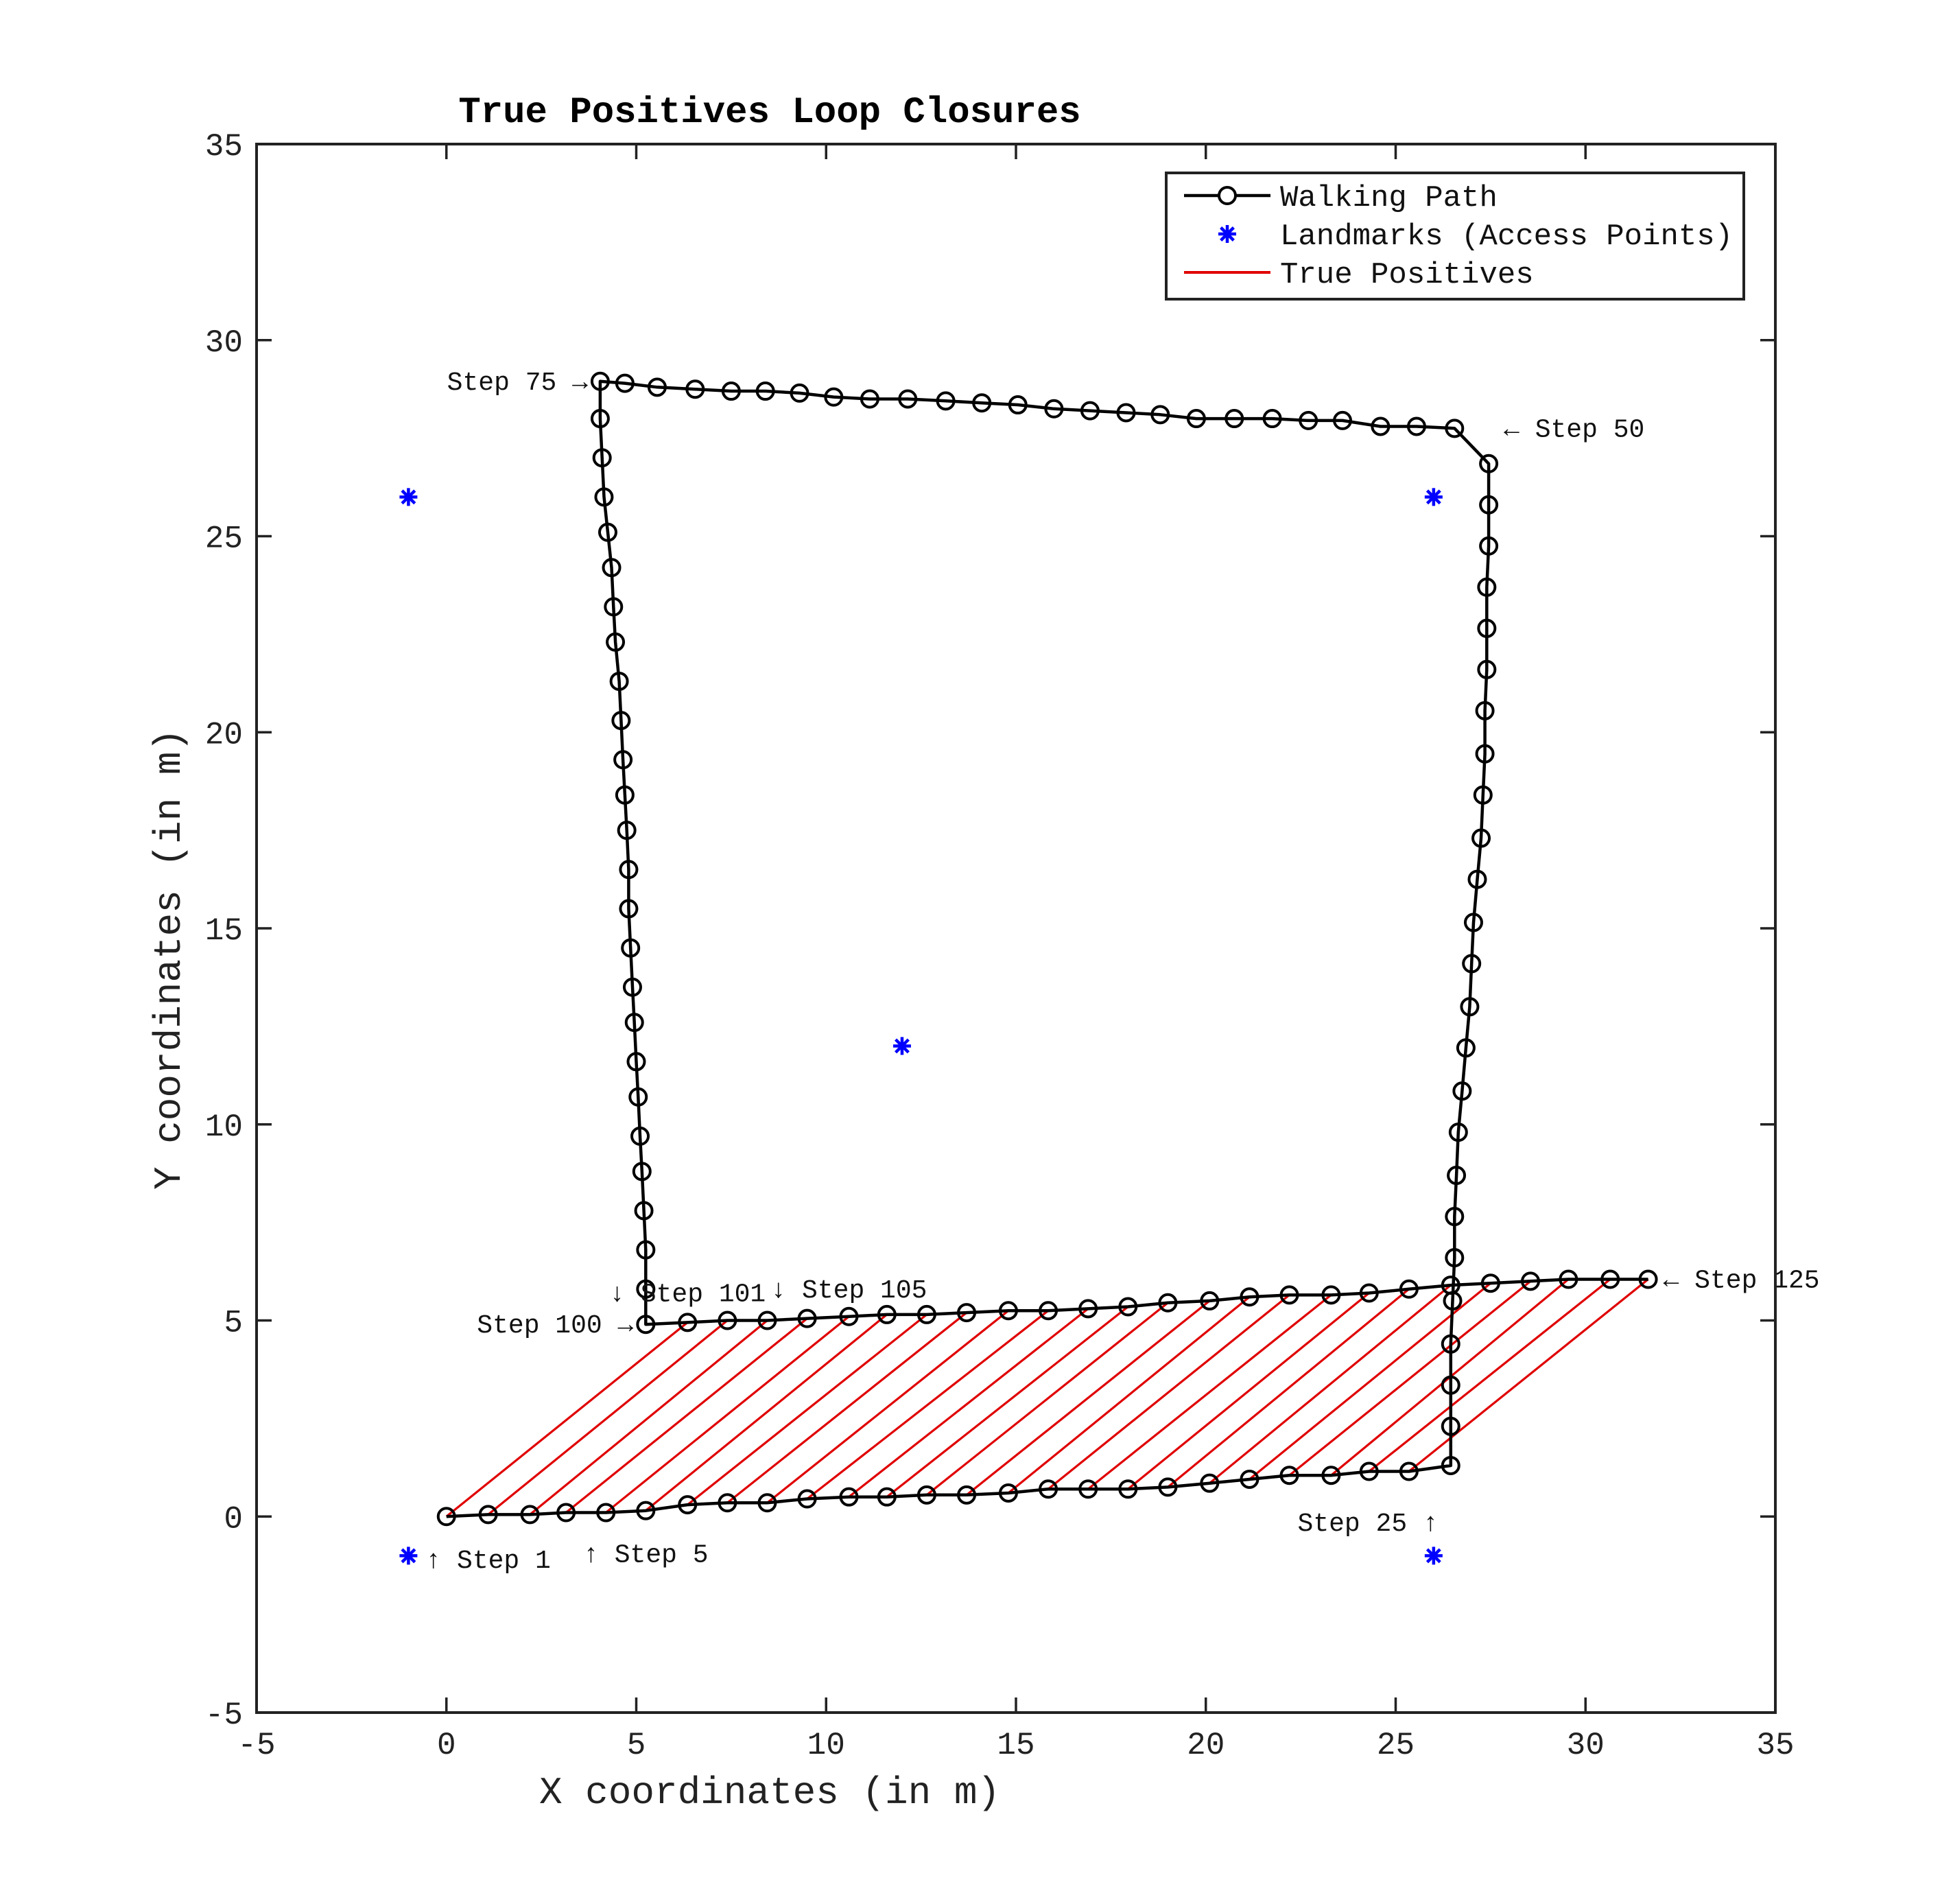 The image size is (1940, 1904). What do you see at coordinates (233, 1519) in the screenshot?
I see `y-tick-label: 0` at bounding box center [233, 1519].